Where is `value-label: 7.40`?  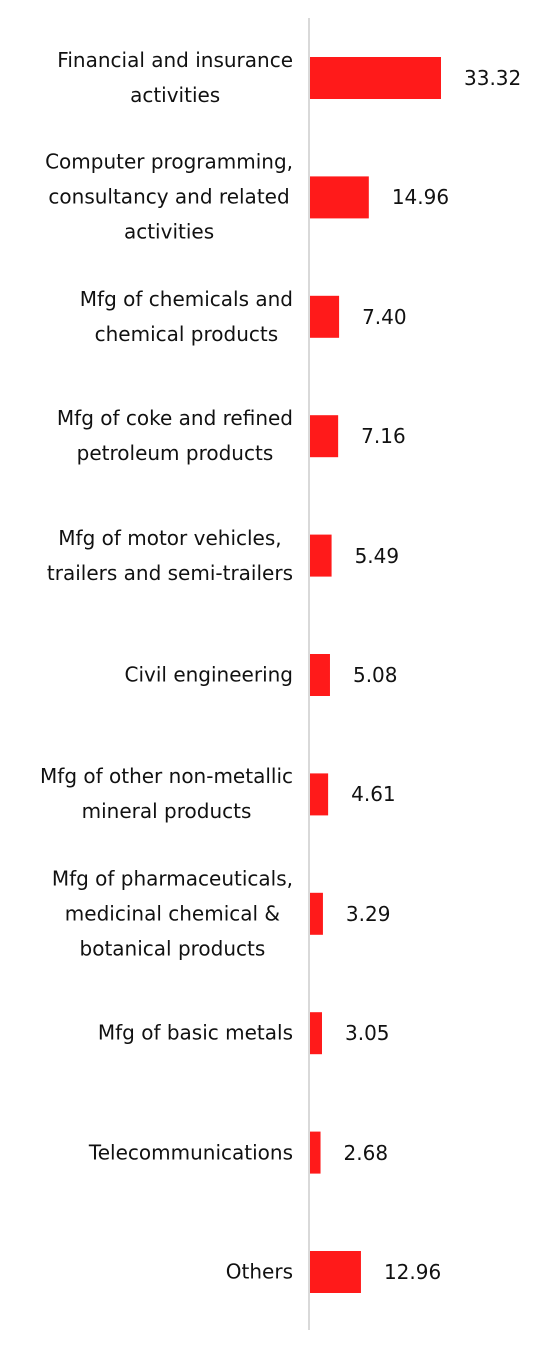 value-label: 7.40 is located at coordinates (384, 316).